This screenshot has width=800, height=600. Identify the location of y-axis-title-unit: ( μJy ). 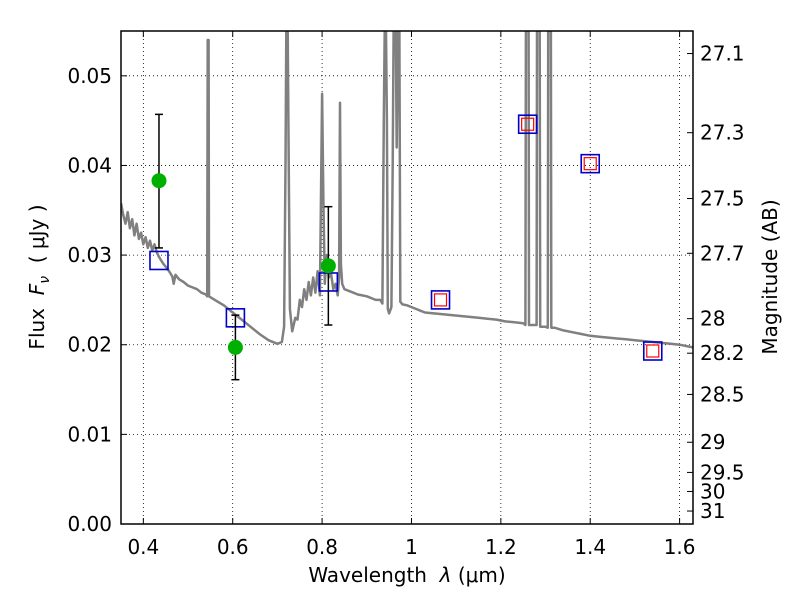
(37, 240).